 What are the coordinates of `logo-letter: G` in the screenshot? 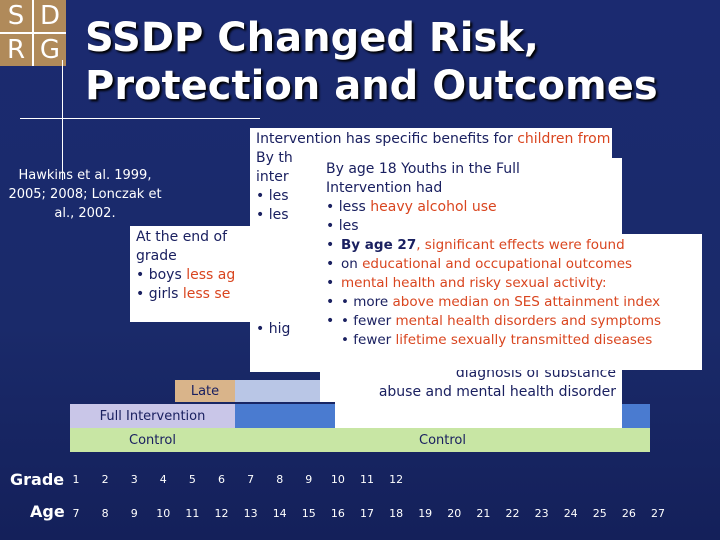 It's located at (50, 50).